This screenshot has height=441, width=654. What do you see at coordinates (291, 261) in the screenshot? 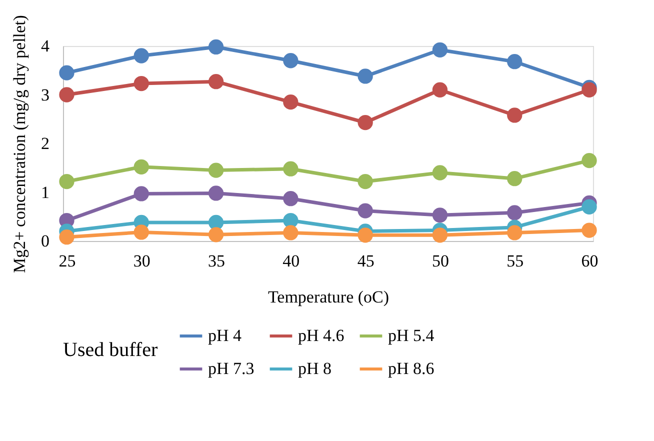
I see `x-tick-label: 40` at bounding box center [291, 261].